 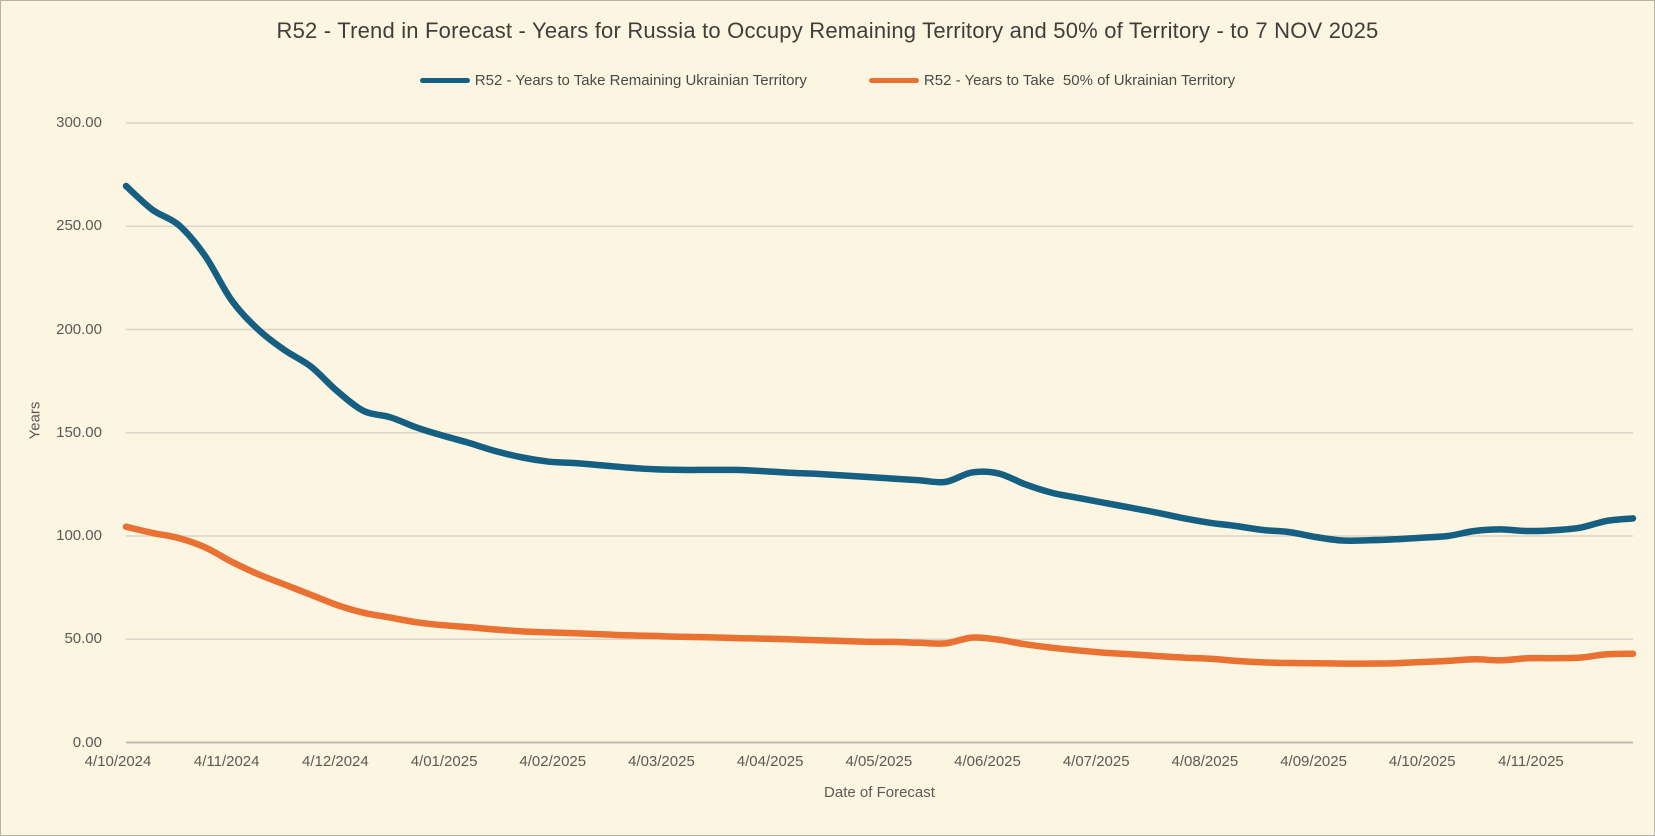 I want to click on x-tick-label: 4/01/2025, so click(x=444, y=761).